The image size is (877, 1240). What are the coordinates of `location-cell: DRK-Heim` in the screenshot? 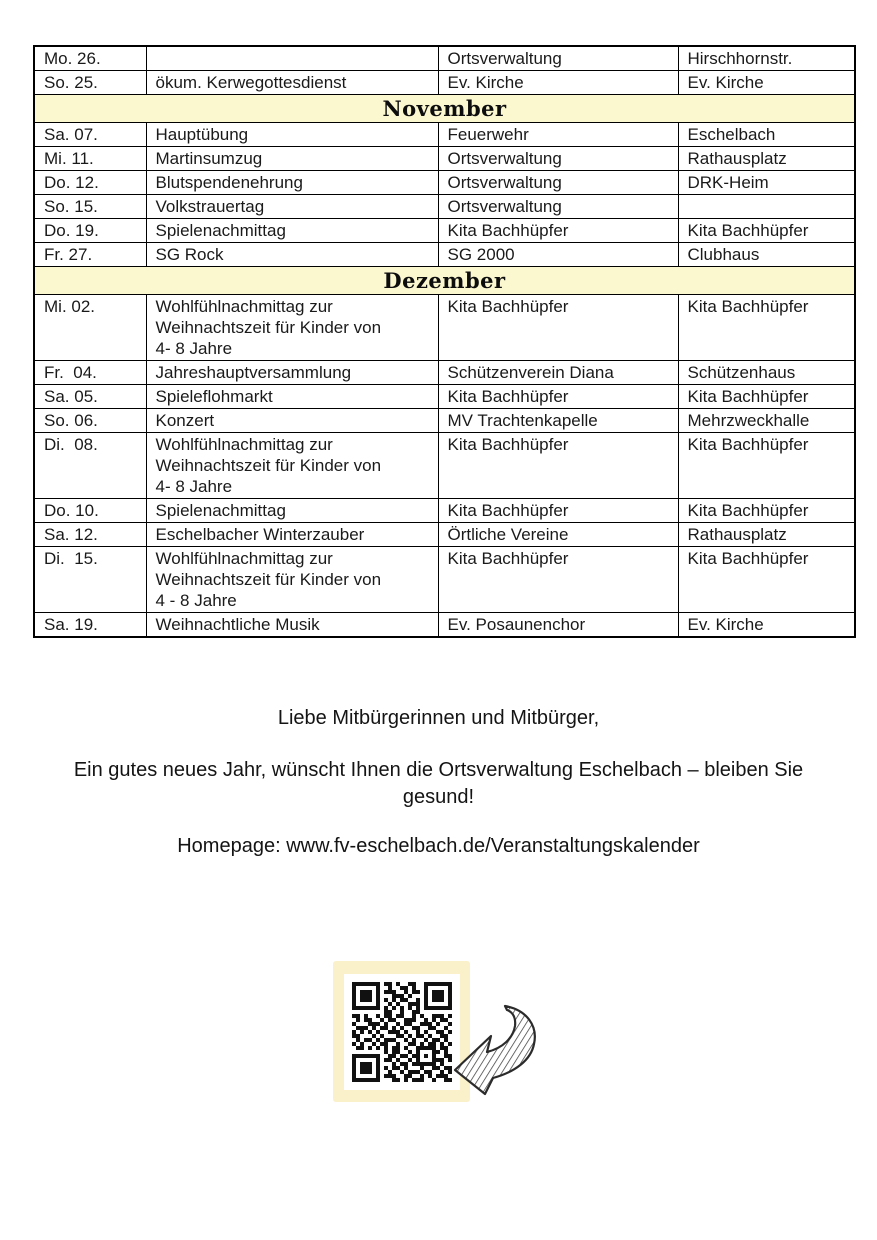 It's located at (766, 182).